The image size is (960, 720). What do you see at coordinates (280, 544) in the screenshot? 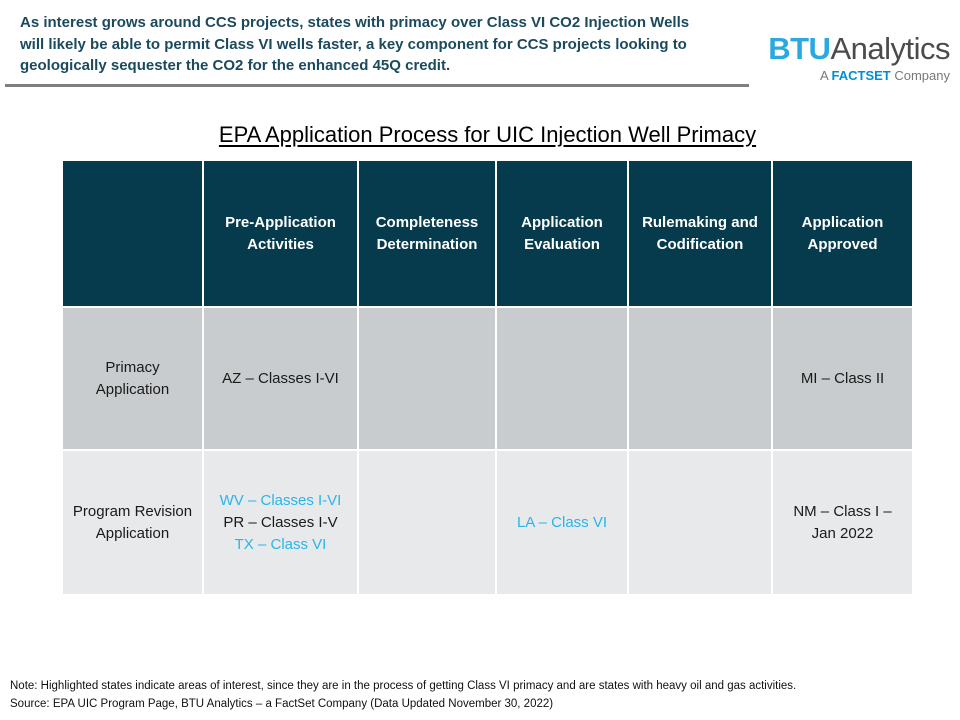
I see `state-entry: TX – Class VI` at bounding box center [280, 544].